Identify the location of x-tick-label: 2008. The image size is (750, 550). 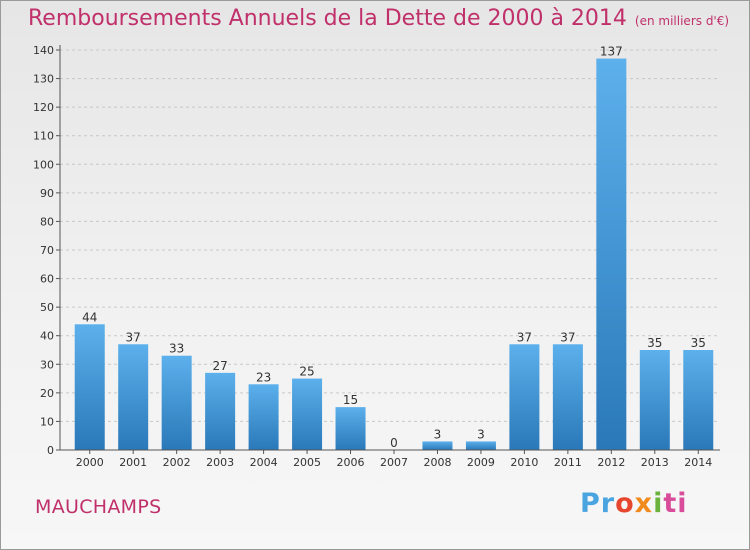
(437, 462).